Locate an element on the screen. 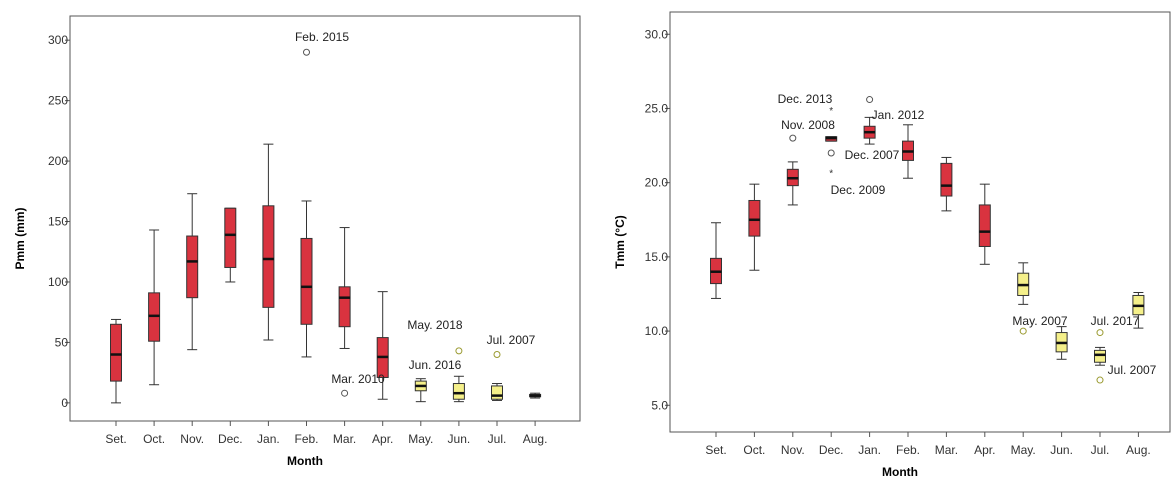 The image size is (1176, 482). y-tick-label: 5.0 is located at coordinates (659, 405).